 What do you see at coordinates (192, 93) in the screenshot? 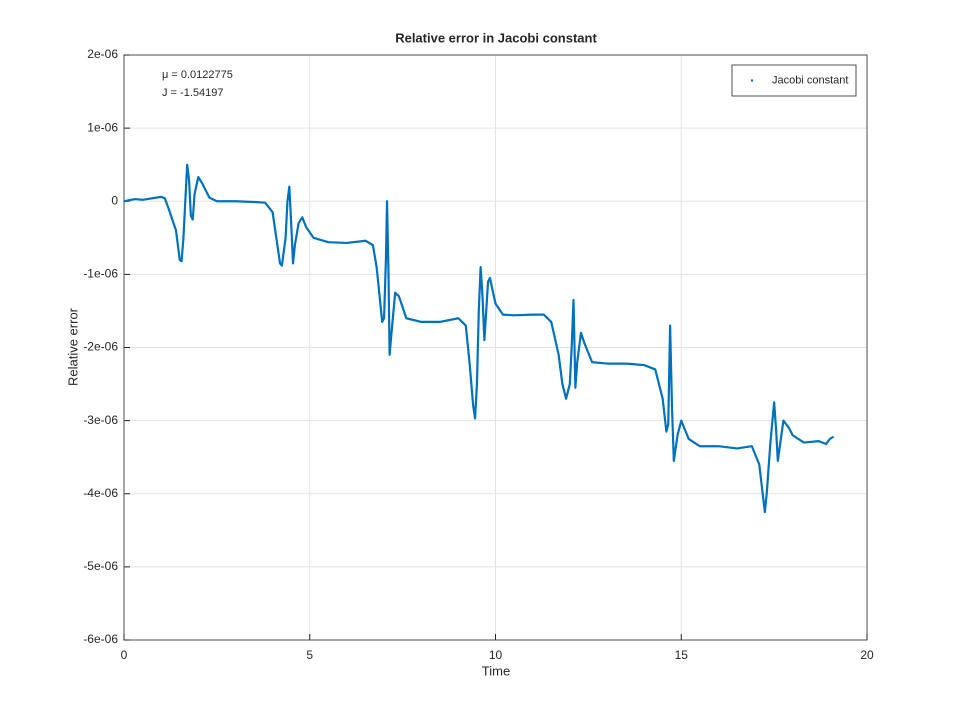
I see `annotation: J = -1.54197` at bounding box center [192, 93].